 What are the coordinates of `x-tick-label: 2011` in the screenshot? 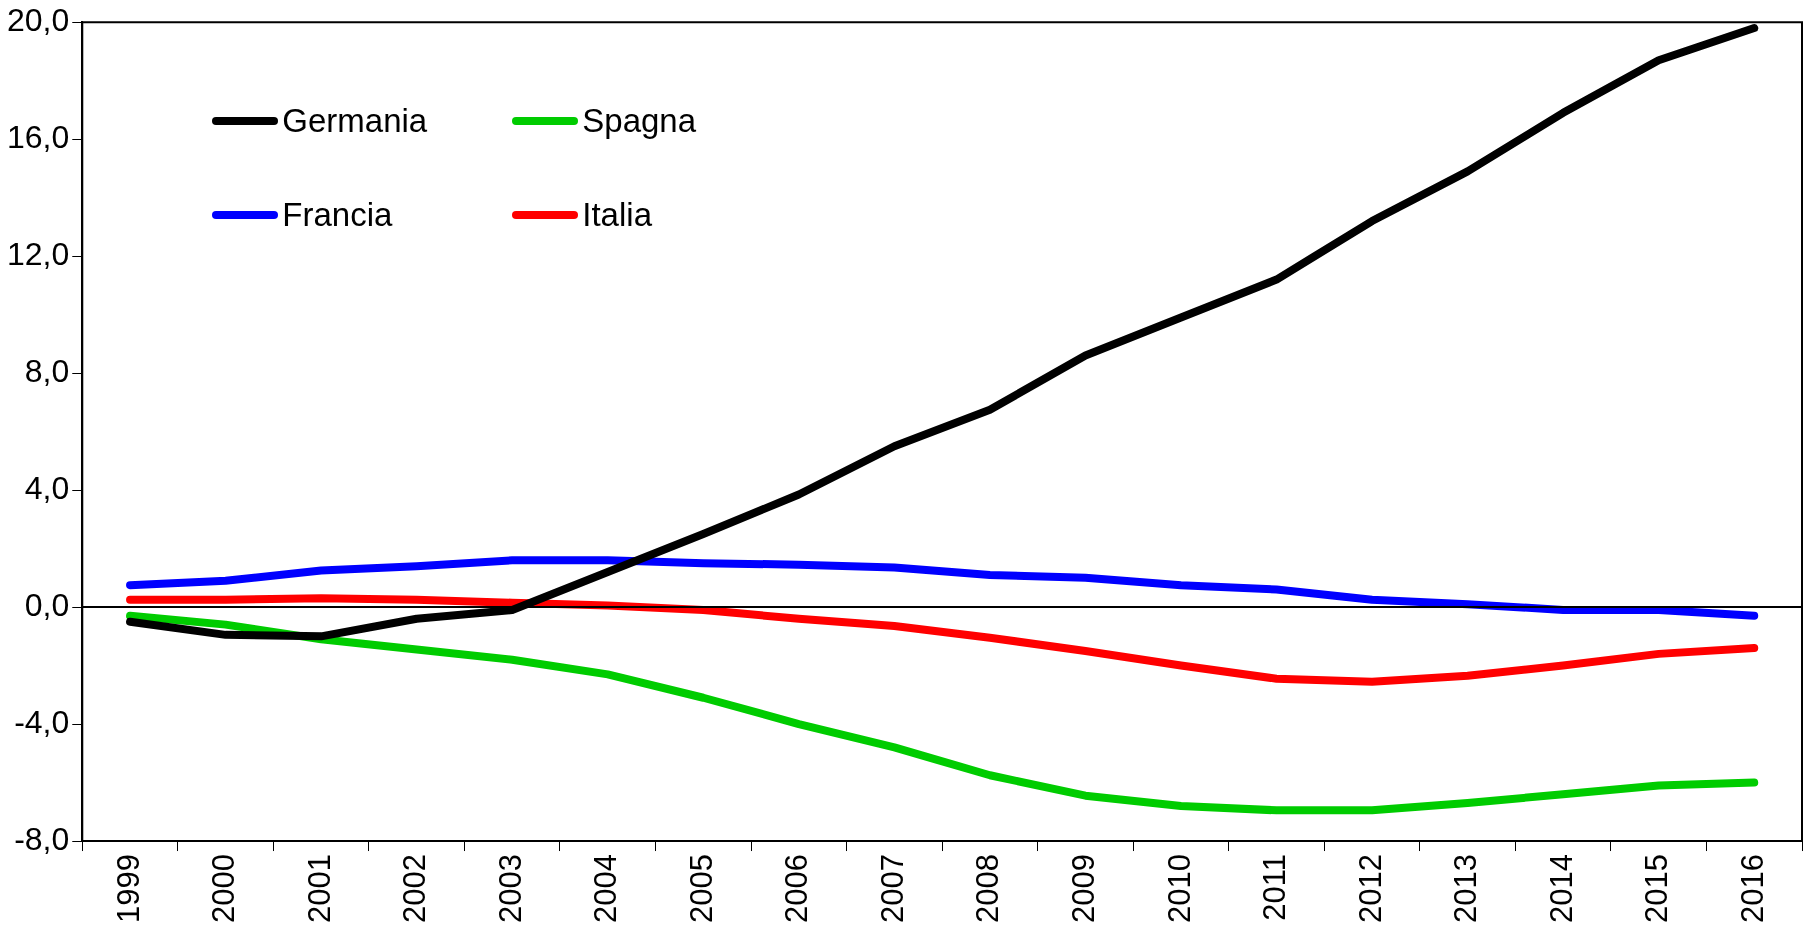 It's located at (1275, 887).